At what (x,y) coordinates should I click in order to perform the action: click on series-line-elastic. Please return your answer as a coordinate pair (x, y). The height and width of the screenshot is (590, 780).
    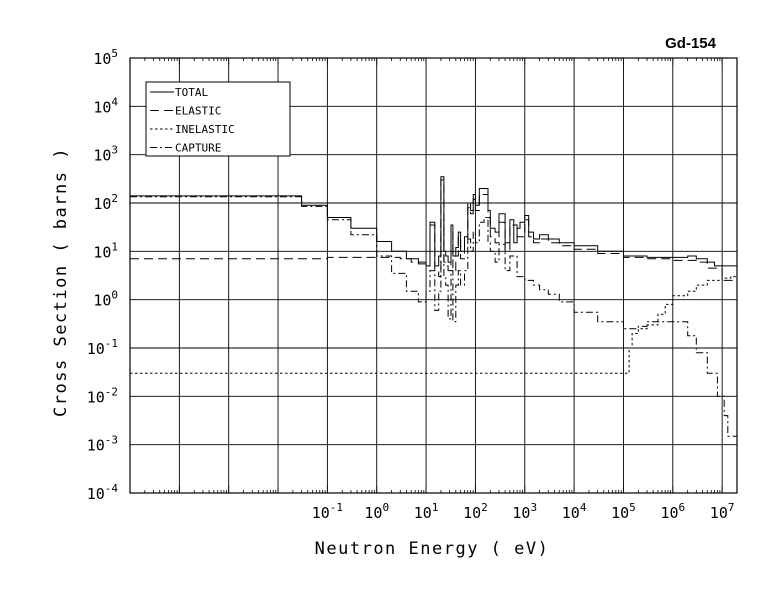
    Looking at the image, I should click on (434, 230).